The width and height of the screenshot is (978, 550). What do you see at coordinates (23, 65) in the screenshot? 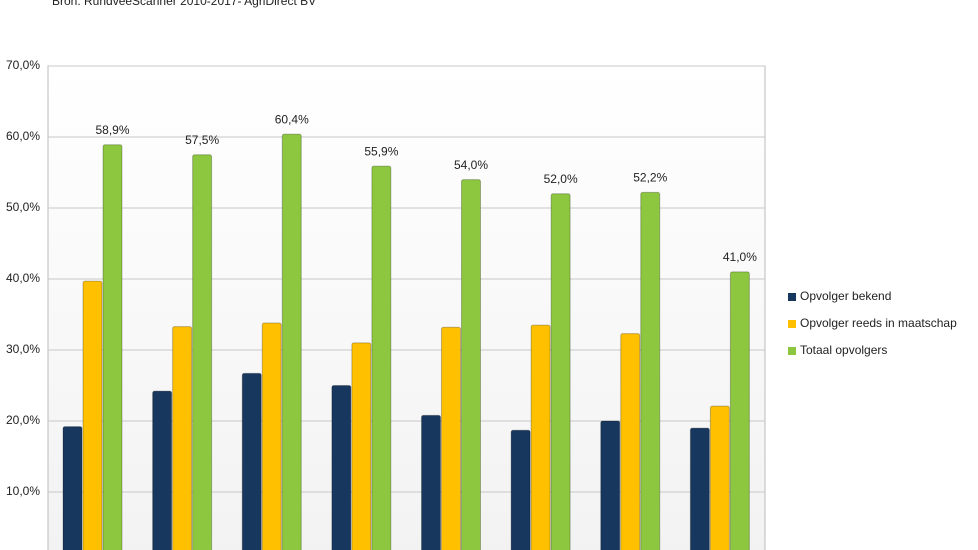
I see `y-tick-label: 70,0%` at bounding box center [23, 65].